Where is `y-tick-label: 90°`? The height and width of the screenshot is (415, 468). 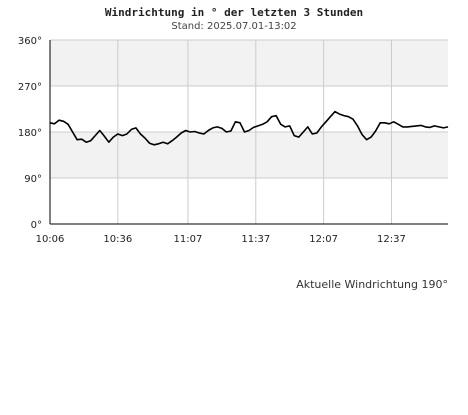 y-tick-label: 90° is located at coordinates (33, 179).